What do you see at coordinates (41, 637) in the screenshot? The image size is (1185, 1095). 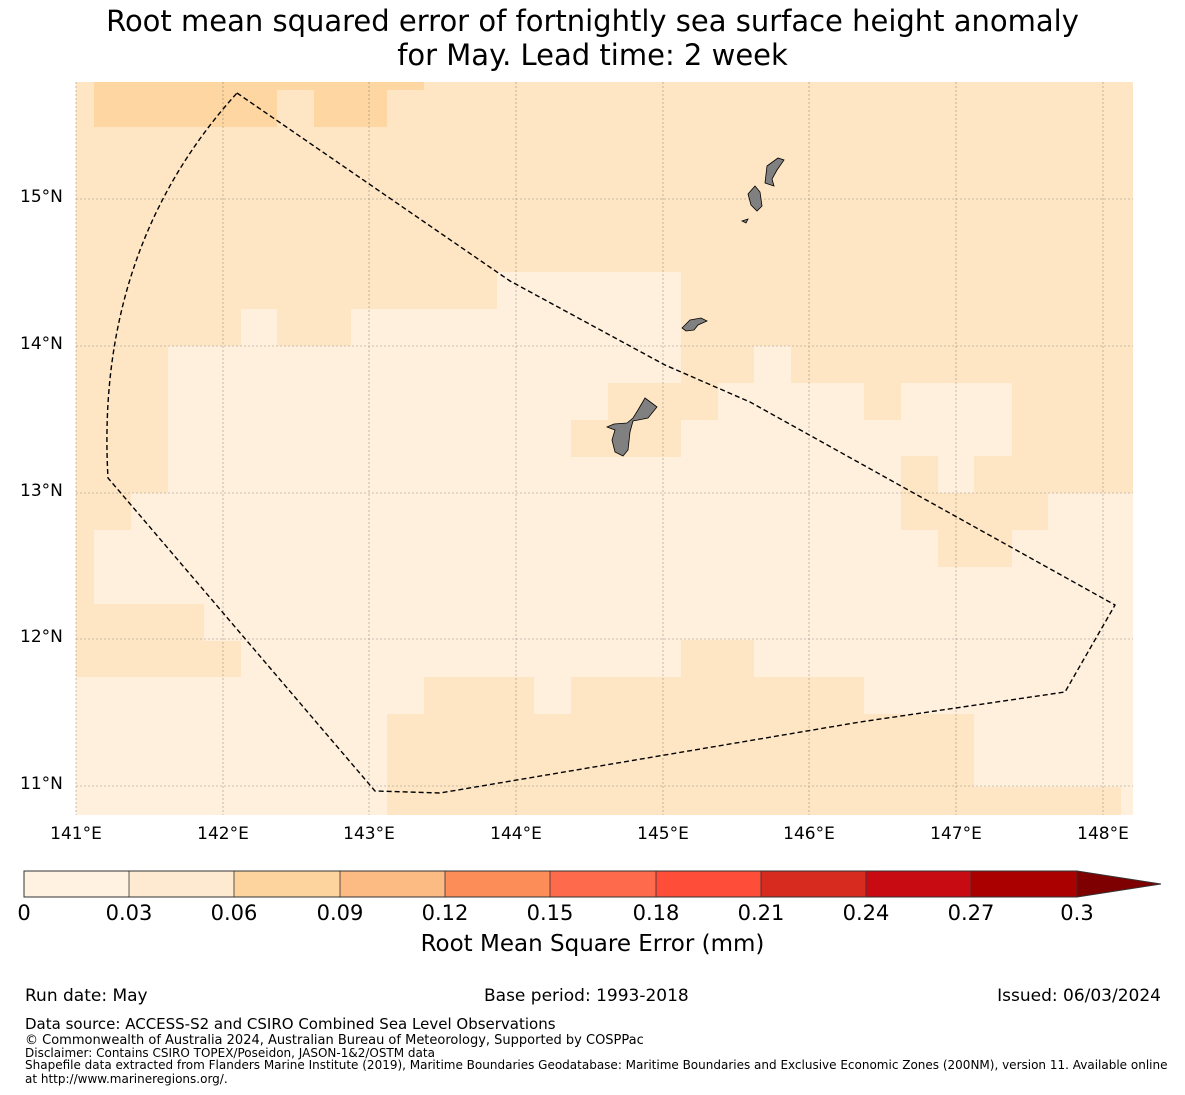 I see `lat-label-12n: 12°N` at bounding box center [41, 637].